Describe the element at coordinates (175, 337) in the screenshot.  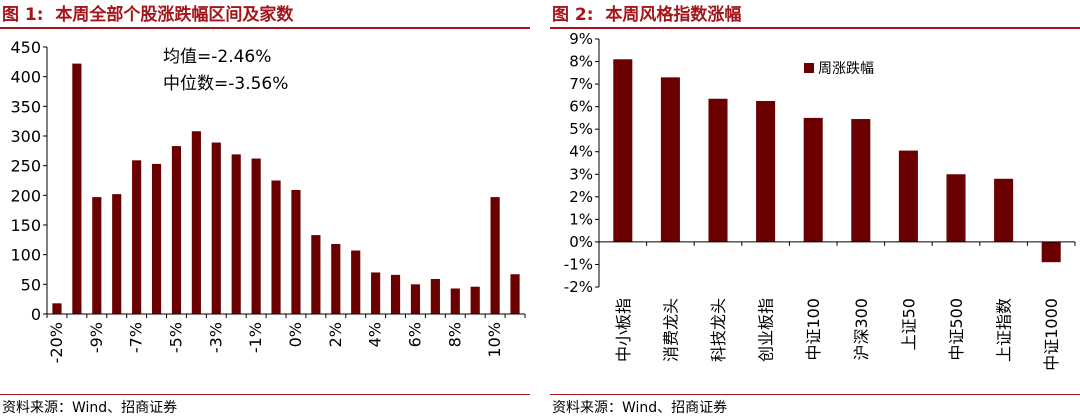
I see `x-tick-label: -5%` at that location.